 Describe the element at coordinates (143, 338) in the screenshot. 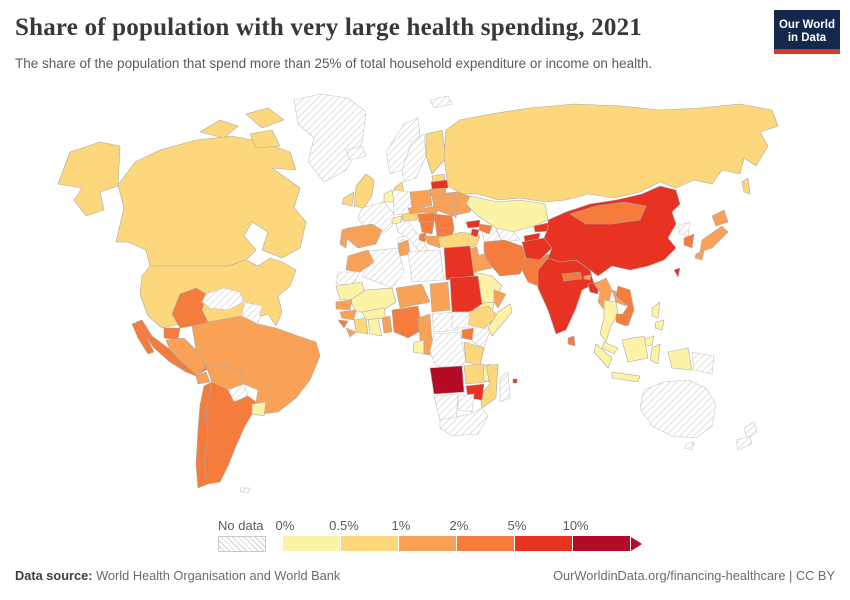

I see `country-mexico-baja` at that location.